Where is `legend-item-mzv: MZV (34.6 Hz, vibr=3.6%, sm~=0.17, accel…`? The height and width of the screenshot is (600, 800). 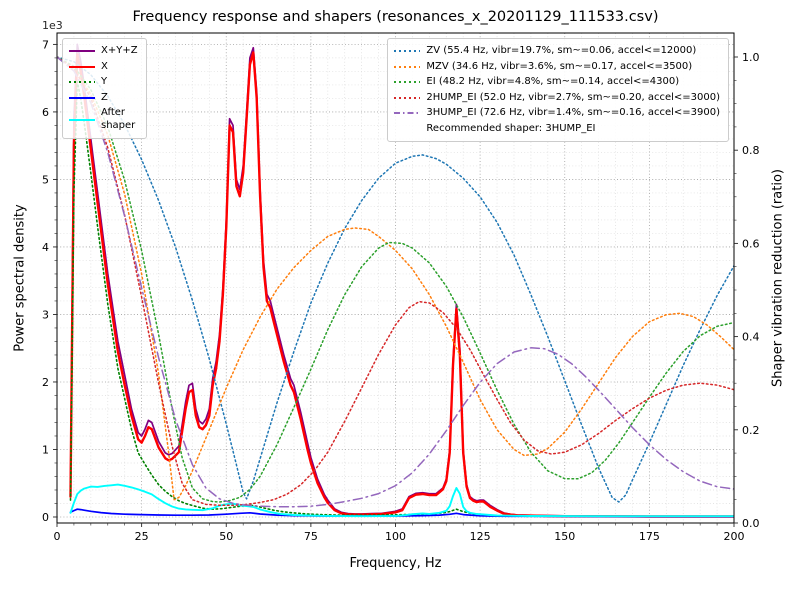 legend-item-mzv: MZV (34.6 Hz, vibr=3.6%, sm~=0.17, accel… is located at coordinates (557, 67).